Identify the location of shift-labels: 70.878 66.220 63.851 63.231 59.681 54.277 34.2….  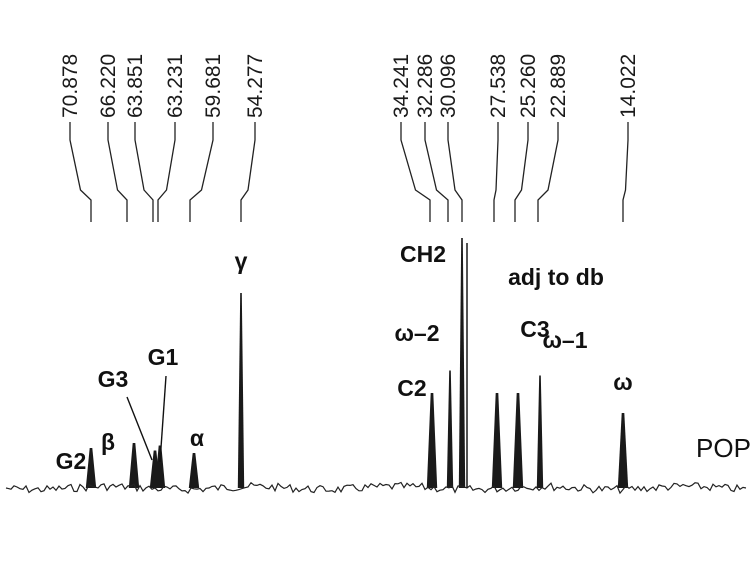
(349, 86).